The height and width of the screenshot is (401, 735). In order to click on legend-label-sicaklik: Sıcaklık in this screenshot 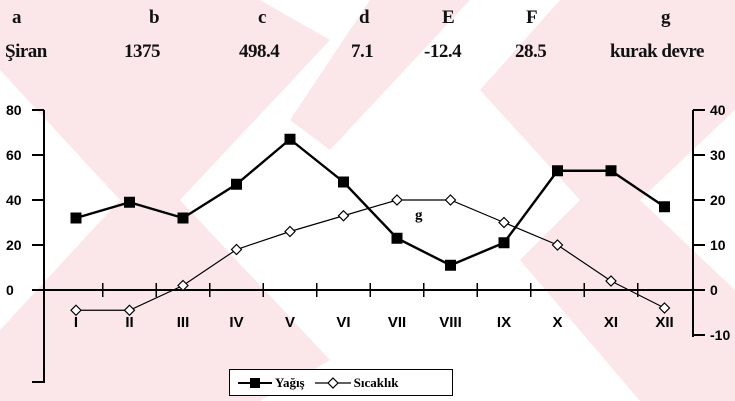, I will do `click(376, 382)`.